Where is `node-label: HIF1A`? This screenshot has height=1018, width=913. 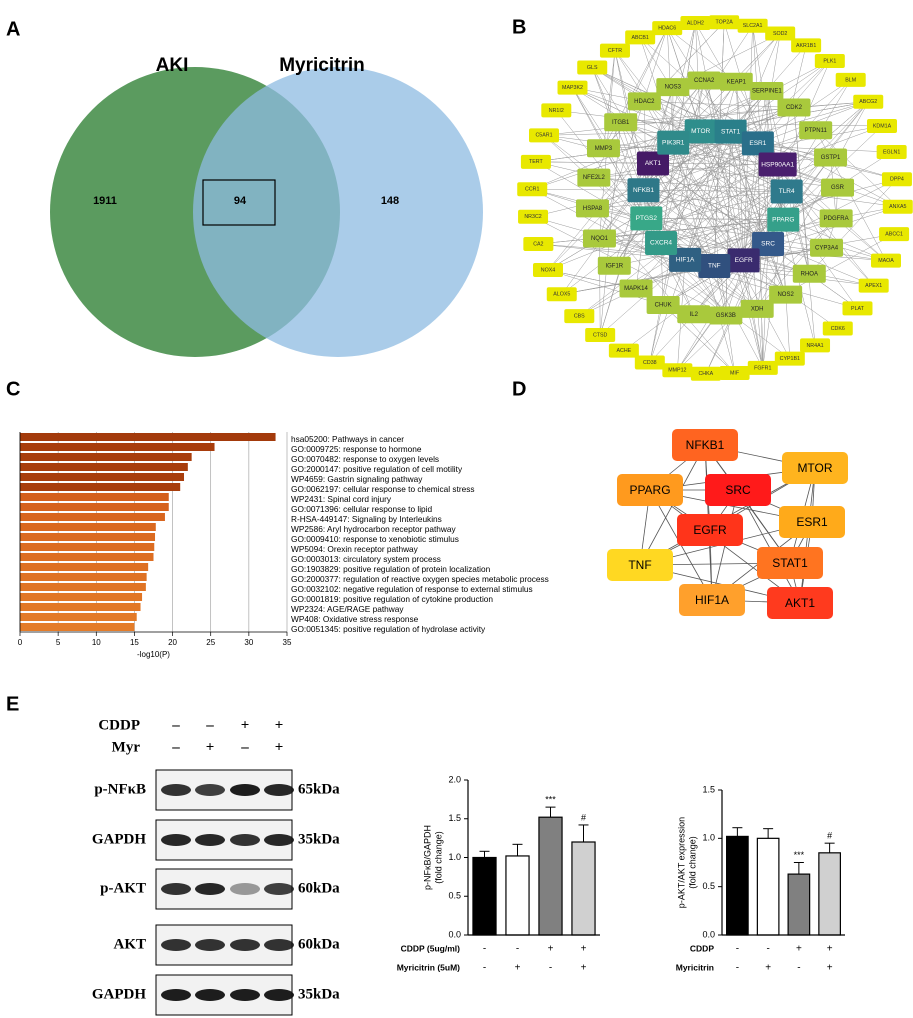 node-label: HIF1A is located at coordinates (685, 260).